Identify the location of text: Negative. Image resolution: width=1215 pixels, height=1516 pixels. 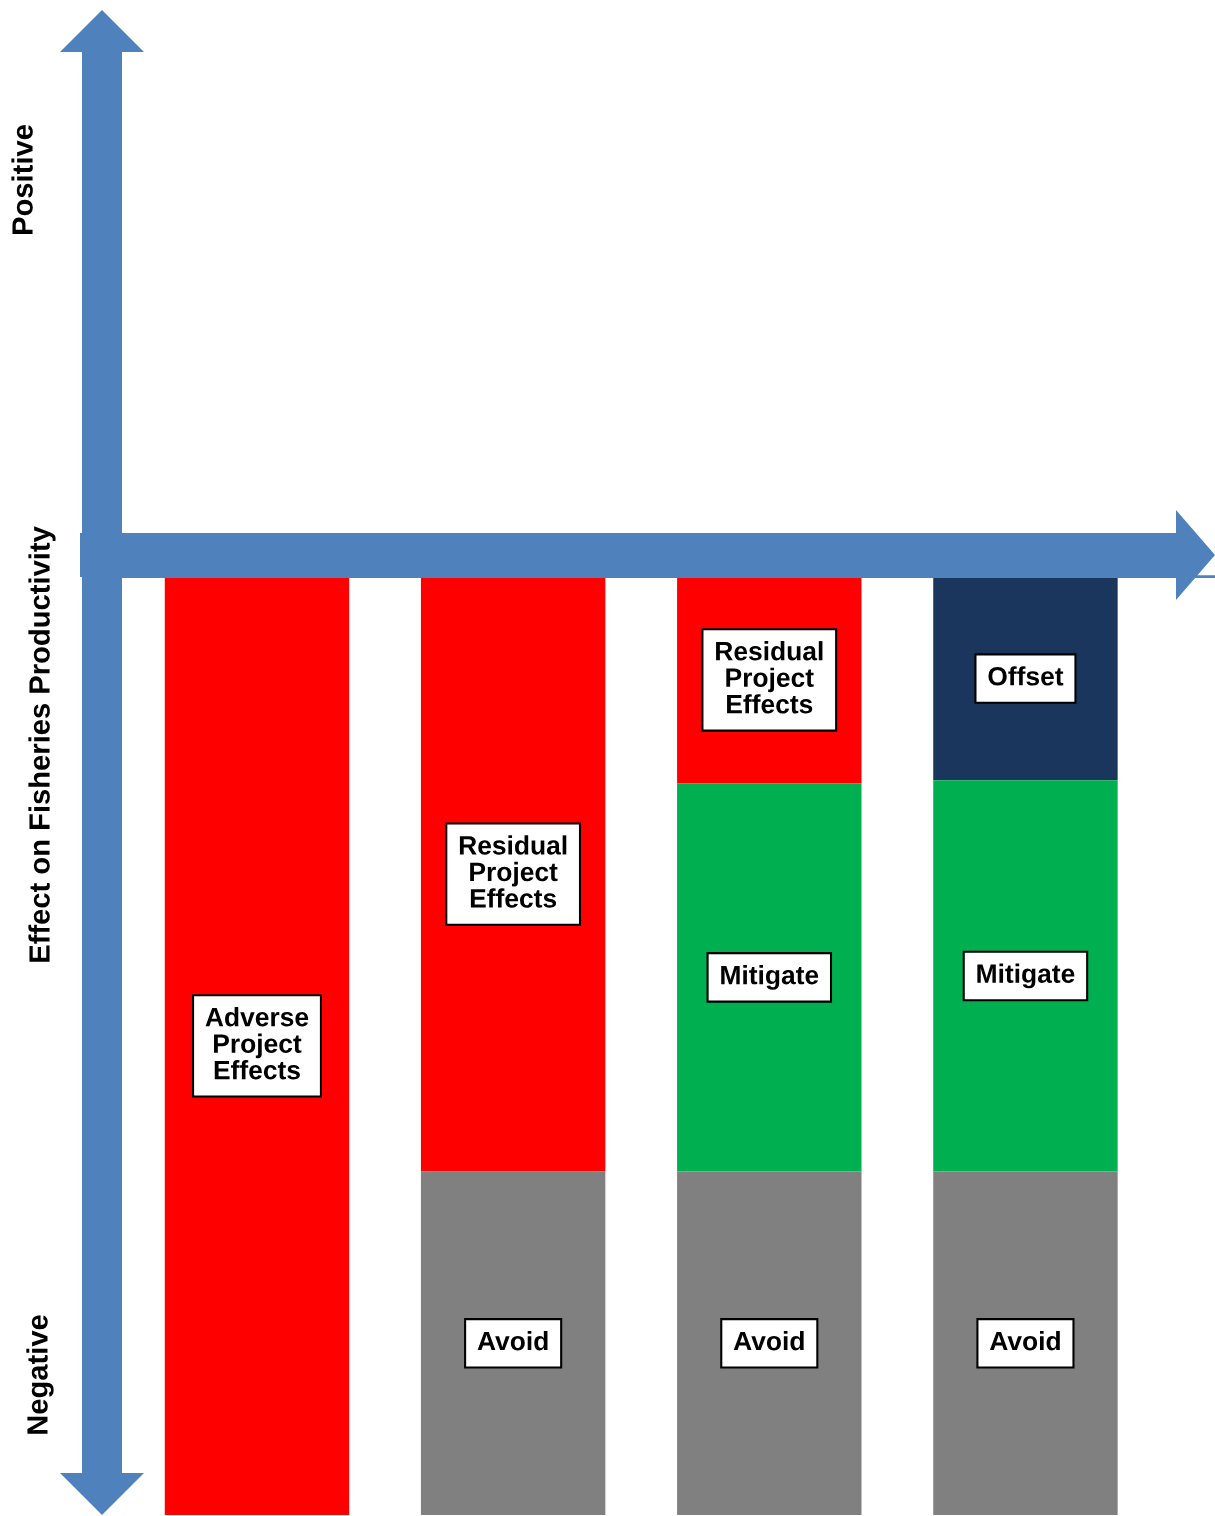
(40, 1374).